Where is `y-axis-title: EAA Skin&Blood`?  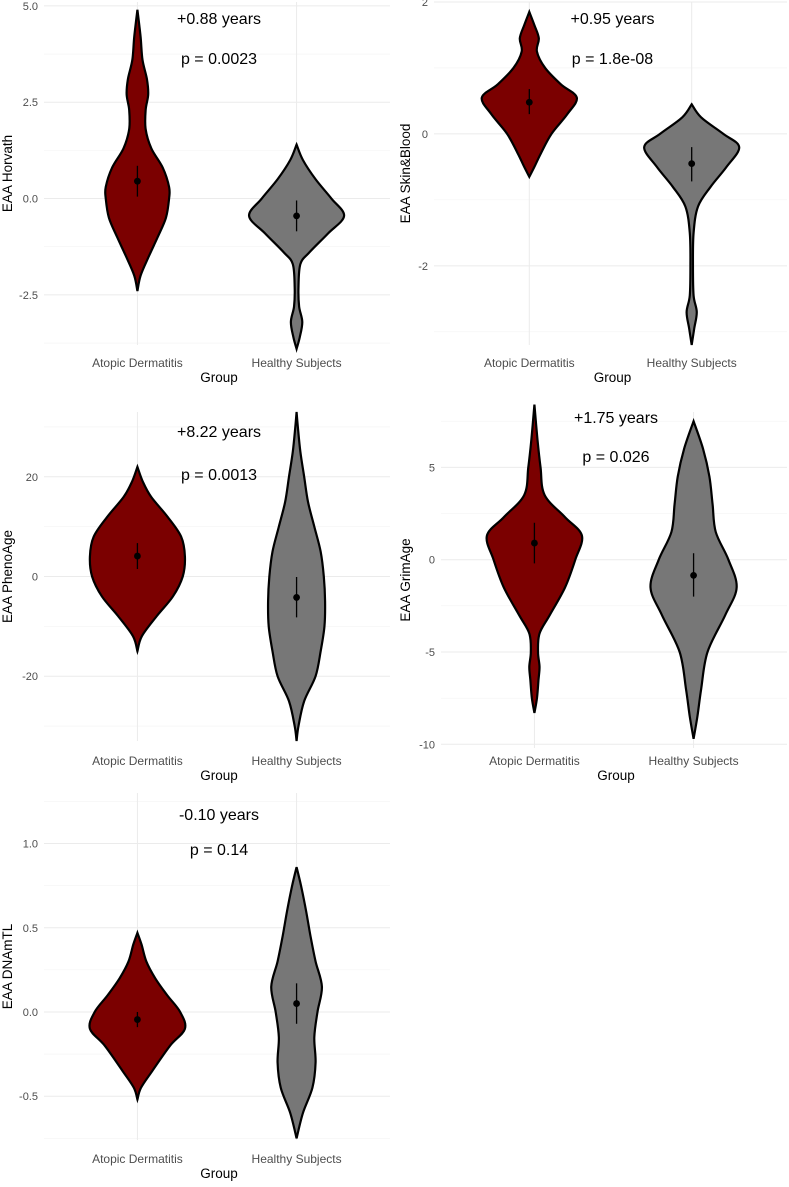
y-axis-title: EAA Skin&Blood is located at coordinates (405, 174).